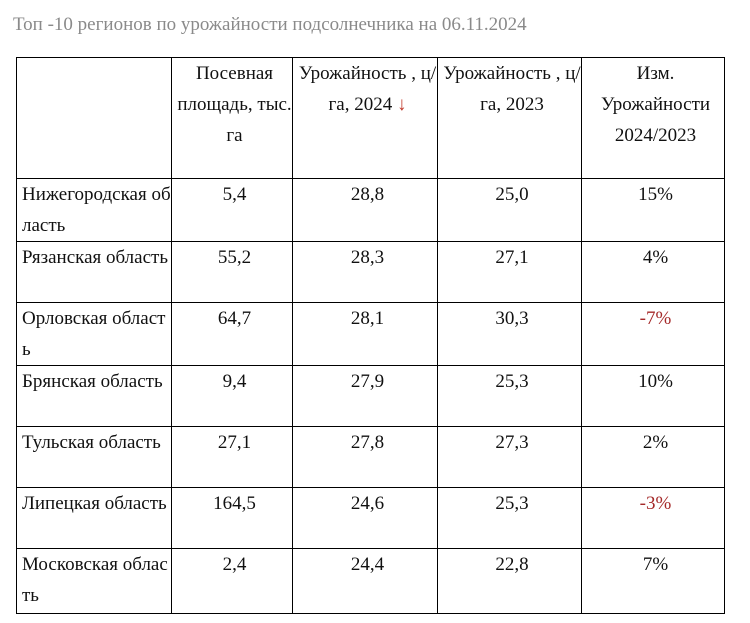 The image size is (750, 623). What do you see at coordinates (94, 396) in the screenshot?
I see `region-cell: Брянская область` at bounding box center [94, 396].